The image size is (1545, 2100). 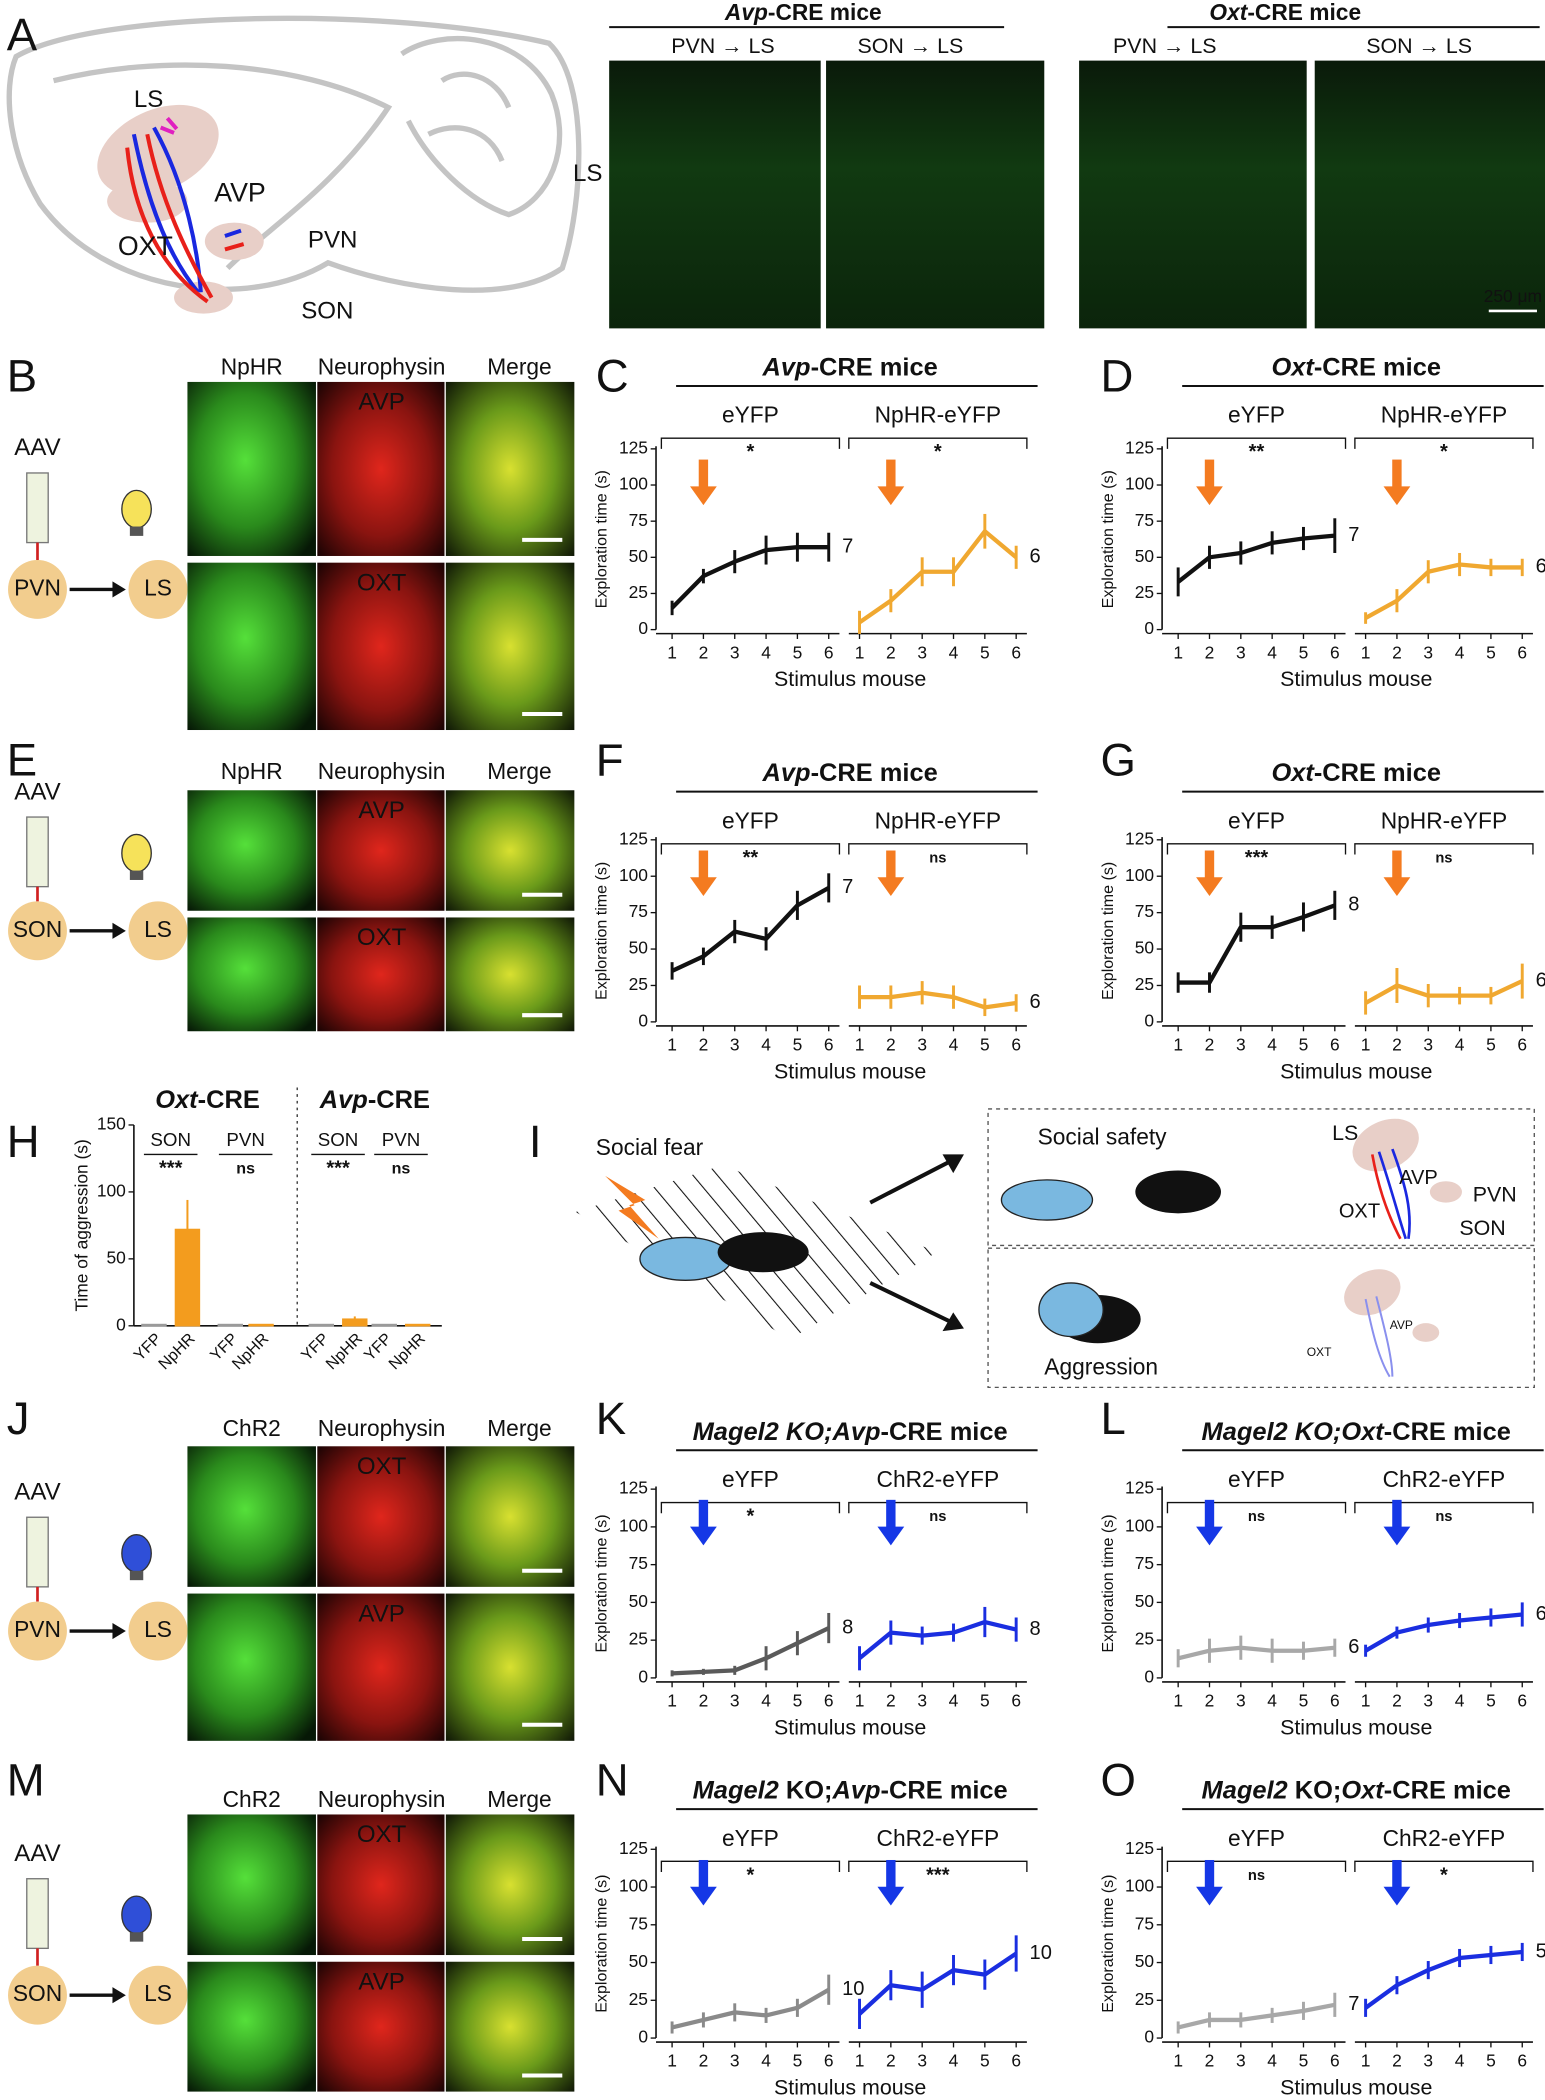 I want to click on chart-title: Magel2 KO;Avp-CRE mice, so click(x=850, y=1790).